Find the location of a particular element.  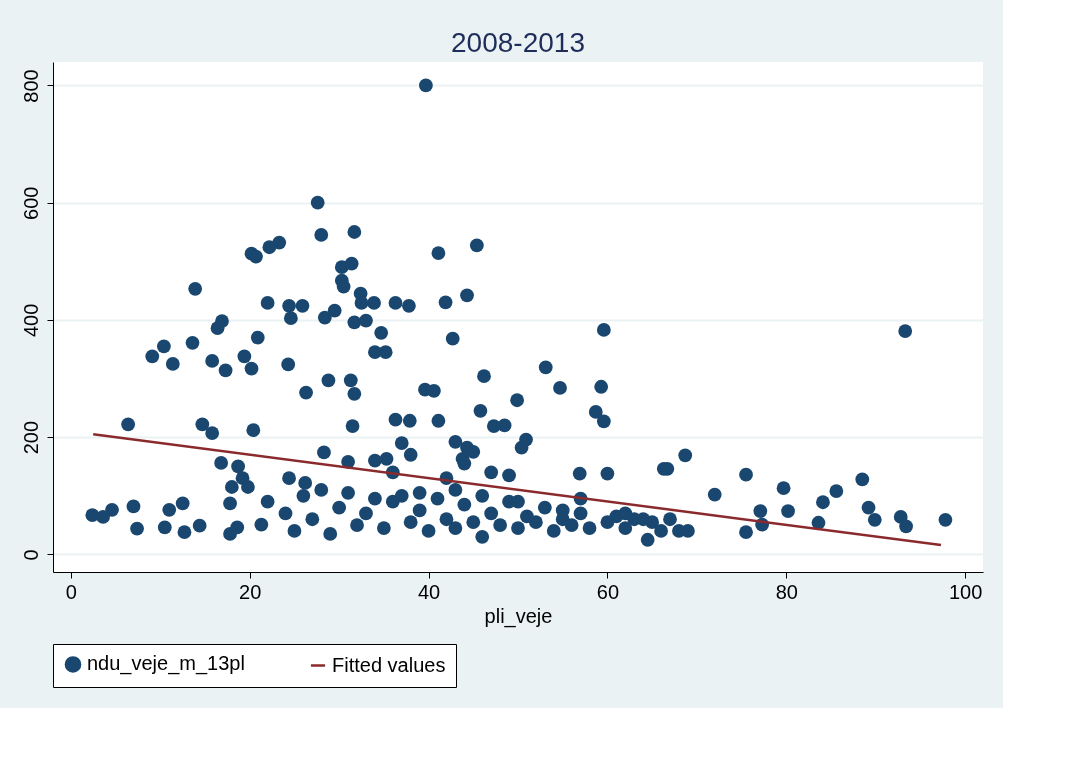

x-axis-title: pli_veje is located at coordinates (518, 616).